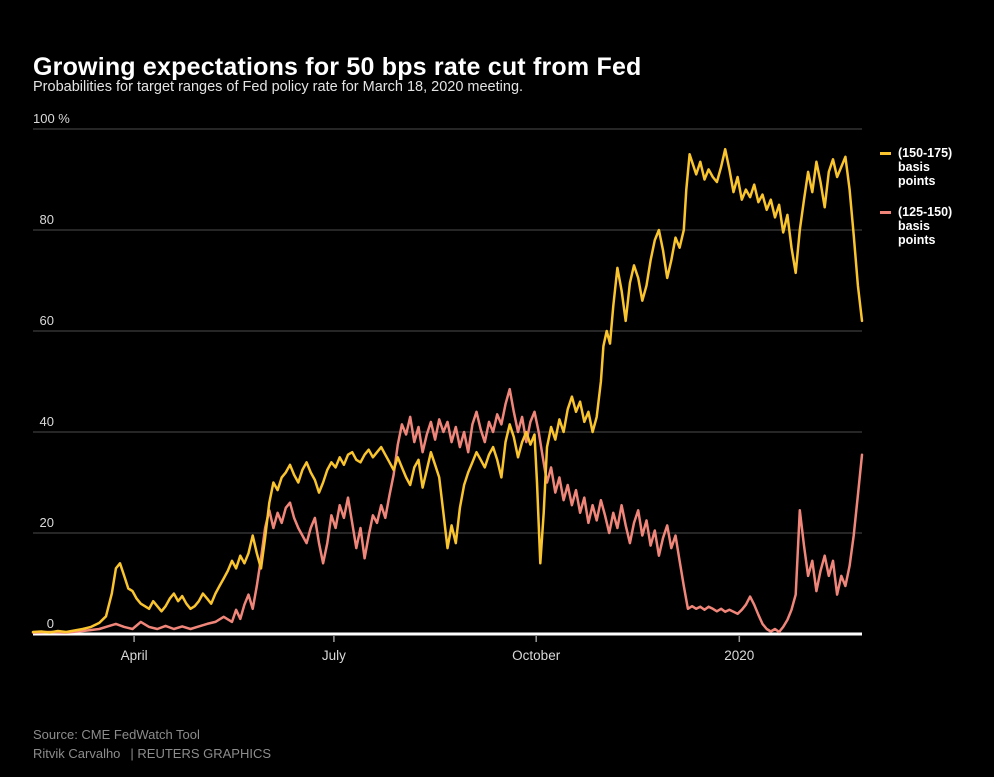 The height and width of the screenshot is (777, 994). I want to click on x-tick-label: July, so click(334, 655).